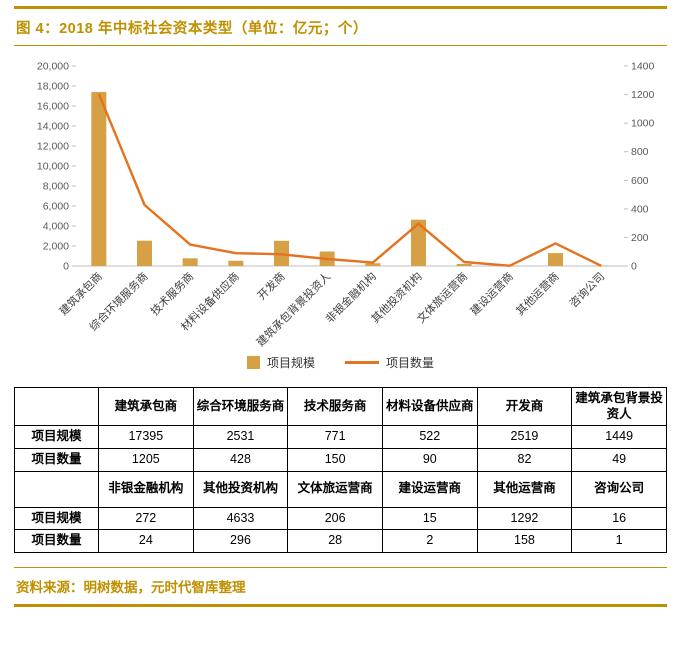  I want to click on left-axis-label: 4,000, so click(56, 227).